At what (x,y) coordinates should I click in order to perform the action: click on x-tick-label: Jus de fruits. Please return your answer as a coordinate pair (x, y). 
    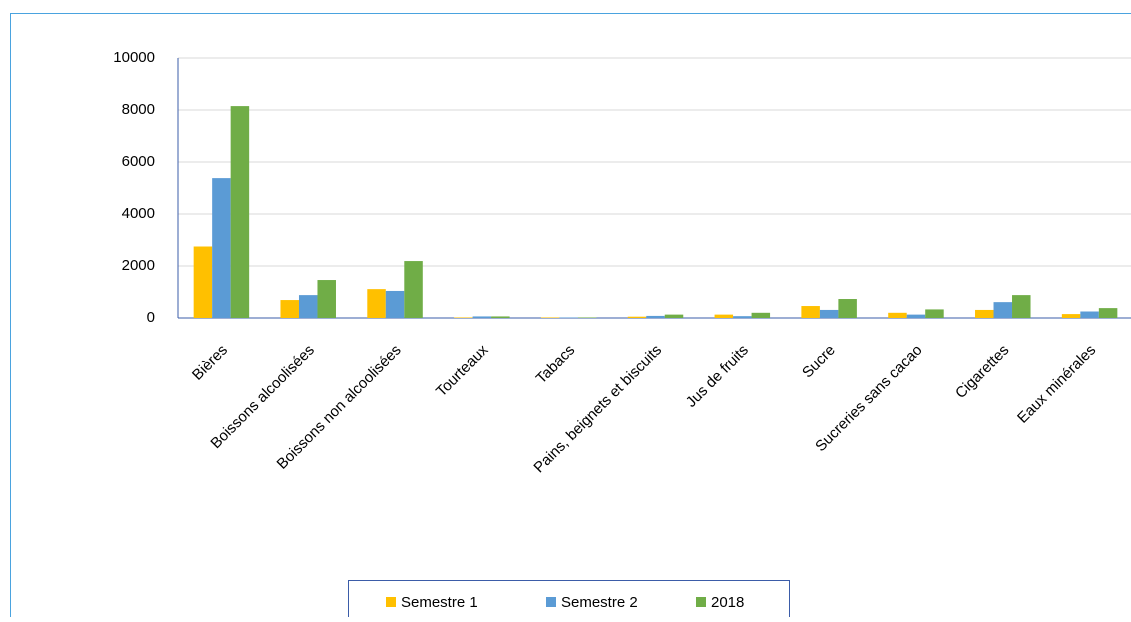
    Looking at the image, I should click on (717, 376).